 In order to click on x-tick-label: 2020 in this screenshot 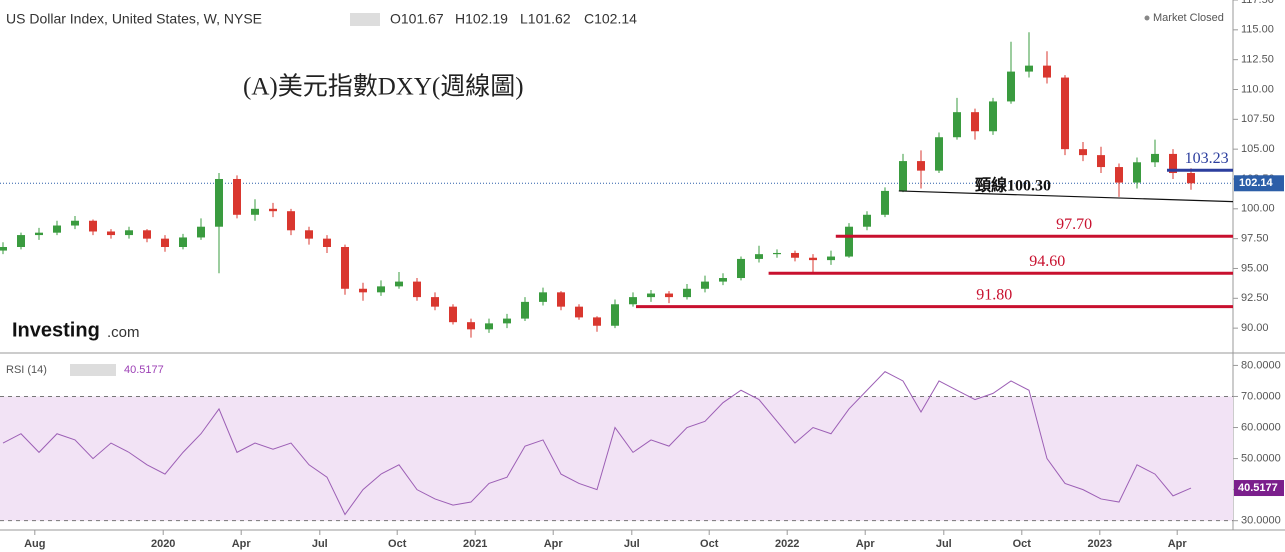, I will do `click(163, 544)`.